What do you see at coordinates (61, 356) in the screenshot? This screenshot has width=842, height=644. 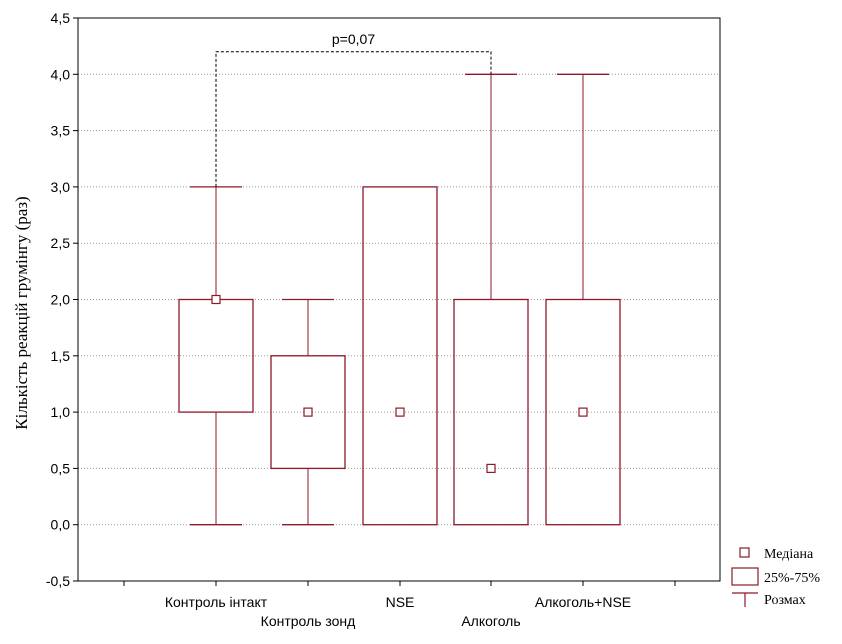 I see `y-tick-label: 1,5` at bounding box center [61, 356].